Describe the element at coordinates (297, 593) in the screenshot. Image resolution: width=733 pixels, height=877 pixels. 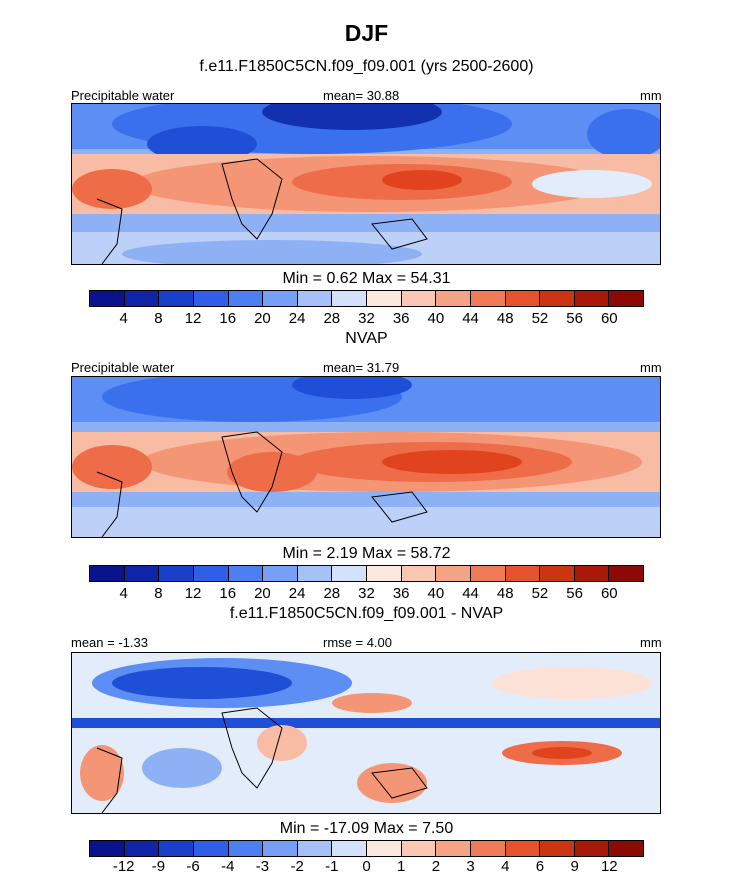
I see `colorbar-tick-label: 24` at that location.